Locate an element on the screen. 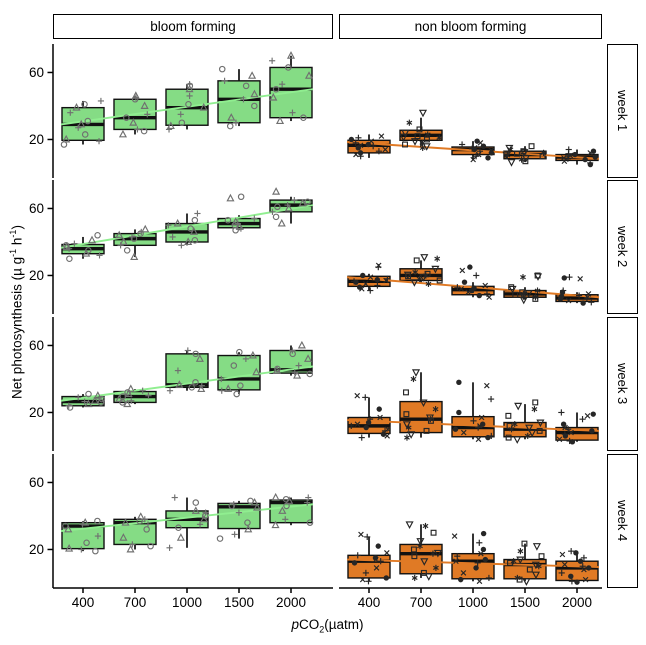  facet-strip-week-4: week 4 is located at coordinates (622, 521).